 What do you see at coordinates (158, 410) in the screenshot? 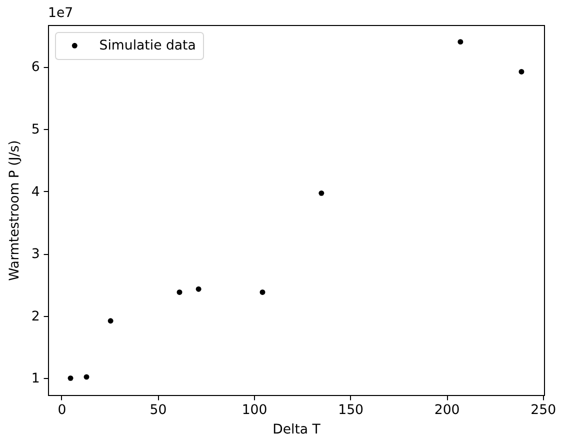
I see `x-tick-label: 50` at bounding box center [158, 410].